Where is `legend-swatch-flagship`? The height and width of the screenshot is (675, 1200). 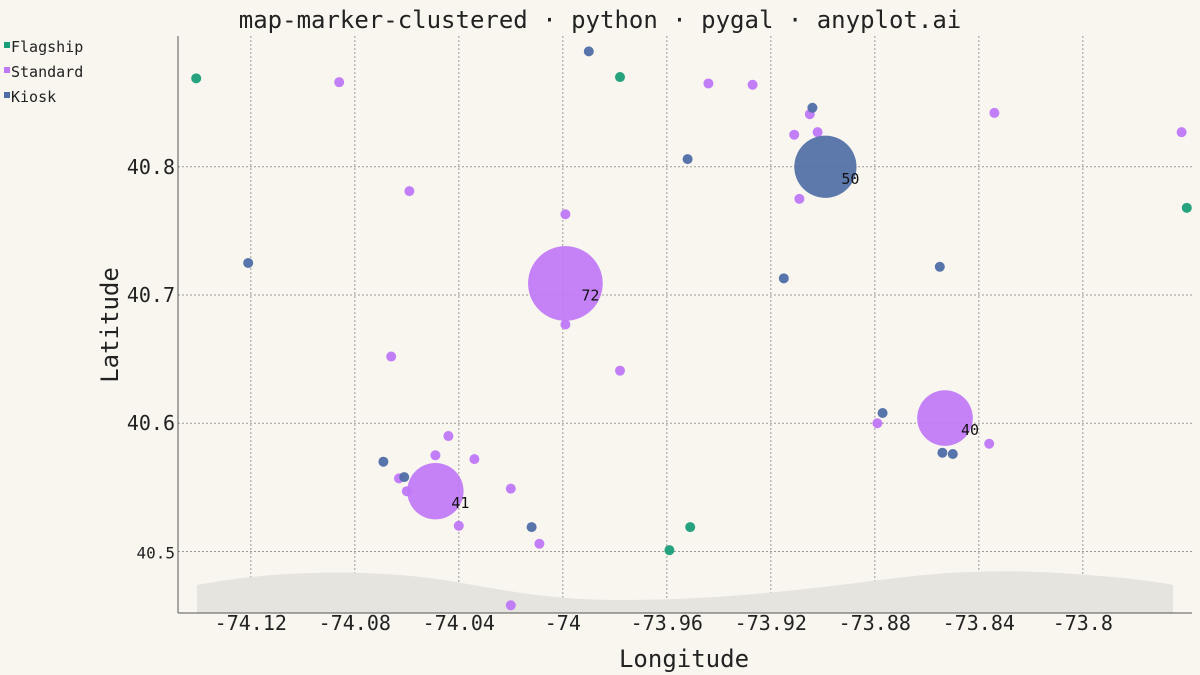
legend-swatch-flagship is located at coordinates (7, 45).